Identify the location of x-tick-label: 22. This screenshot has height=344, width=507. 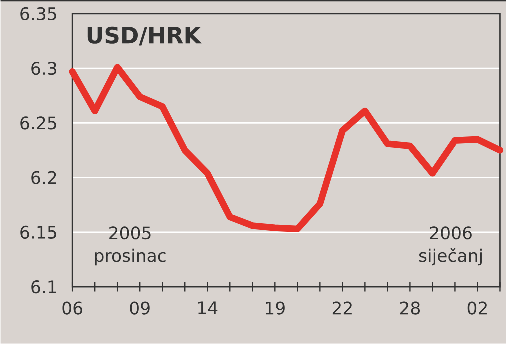
(342, 308).